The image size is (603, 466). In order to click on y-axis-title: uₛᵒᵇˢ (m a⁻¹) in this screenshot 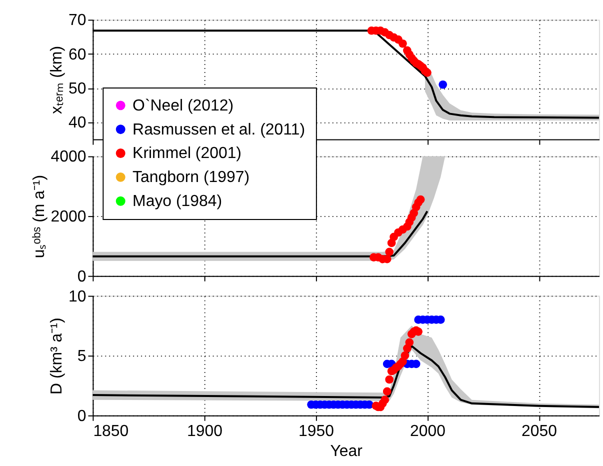, I will do `click(39, 216)`.